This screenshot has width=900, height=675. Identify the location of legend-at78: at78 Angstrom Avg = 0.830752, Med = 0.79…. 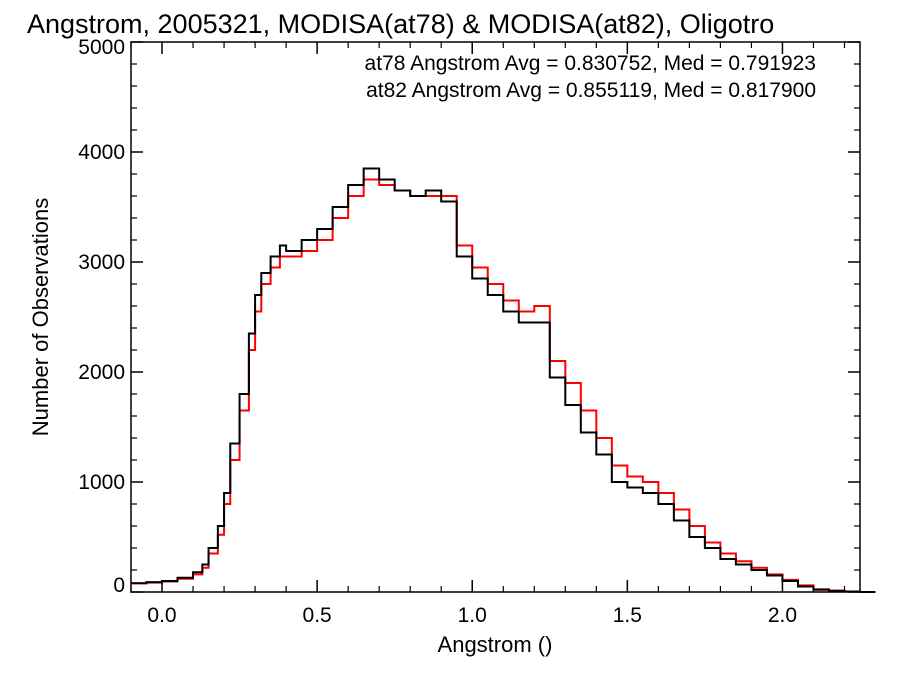
(590, 63).